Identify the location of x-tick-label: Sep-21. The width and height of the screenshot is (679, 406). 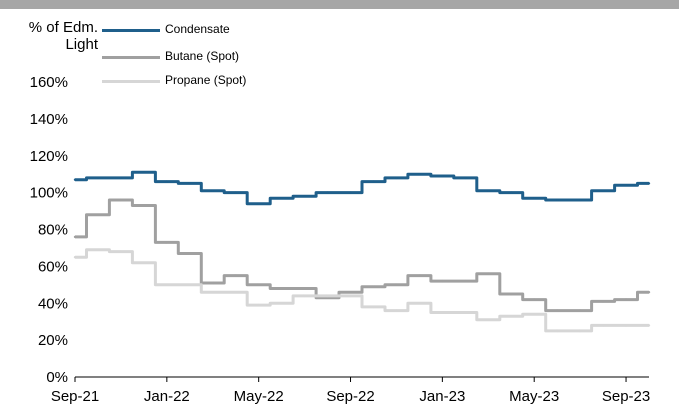
(75, 396).